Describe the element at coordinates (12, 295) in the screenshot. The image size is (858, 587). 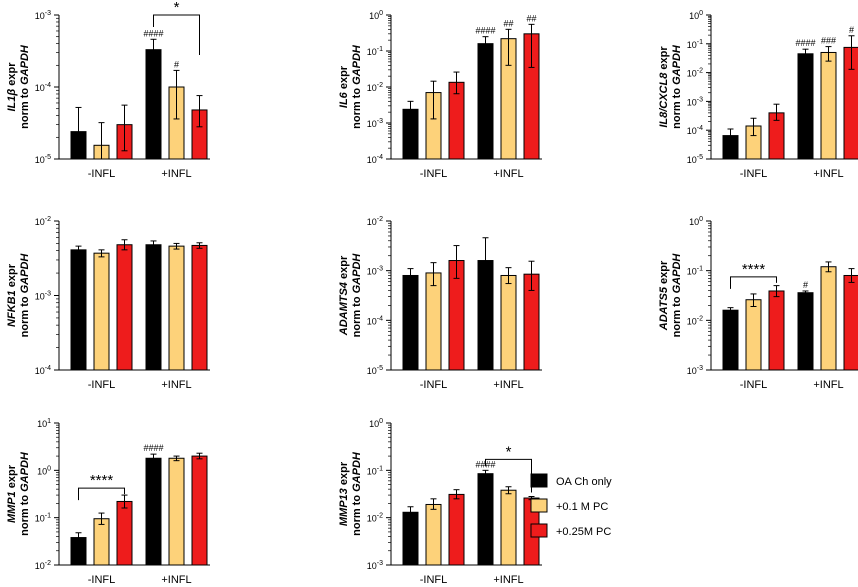
I see `y-axis-label: NFKB1 expr` at that location.